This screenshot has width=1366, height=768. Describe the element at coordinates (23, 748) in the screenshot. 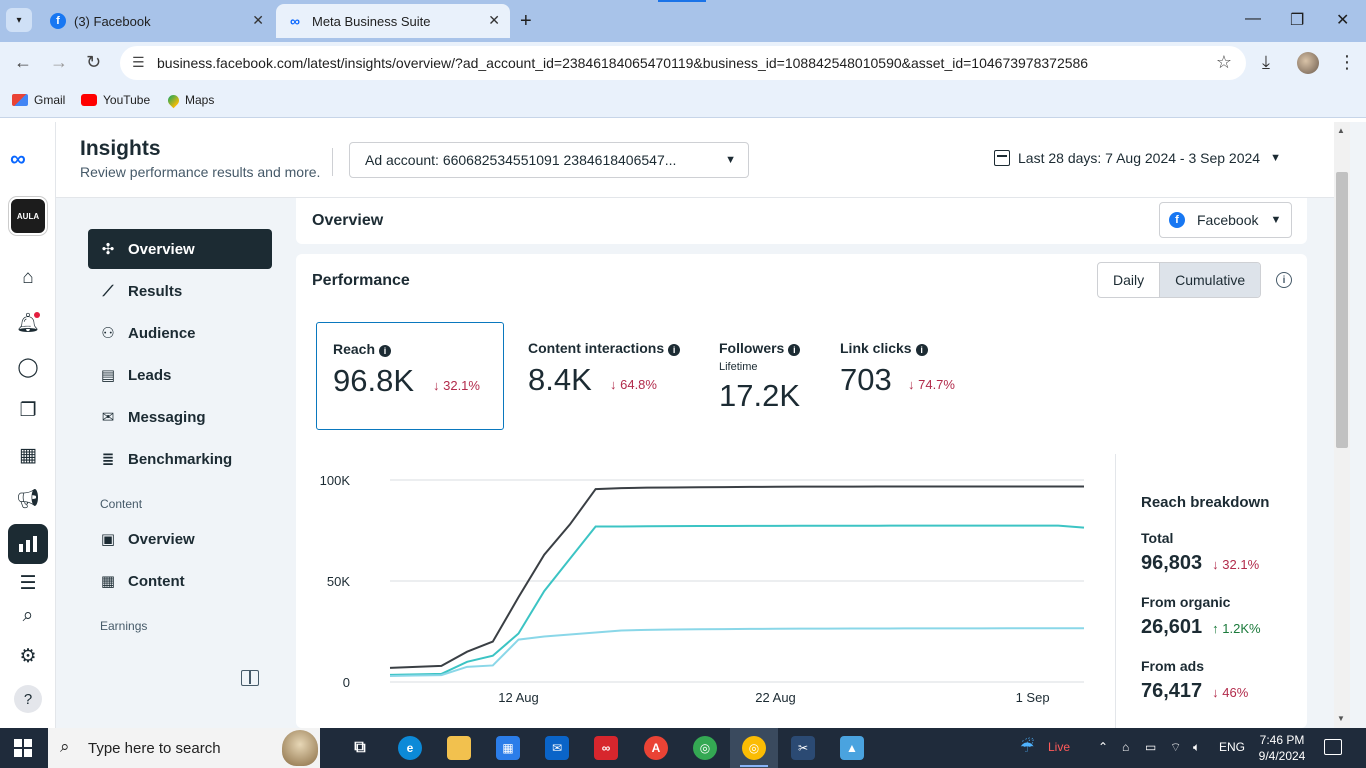

I see `windows-start-icon` at that location.